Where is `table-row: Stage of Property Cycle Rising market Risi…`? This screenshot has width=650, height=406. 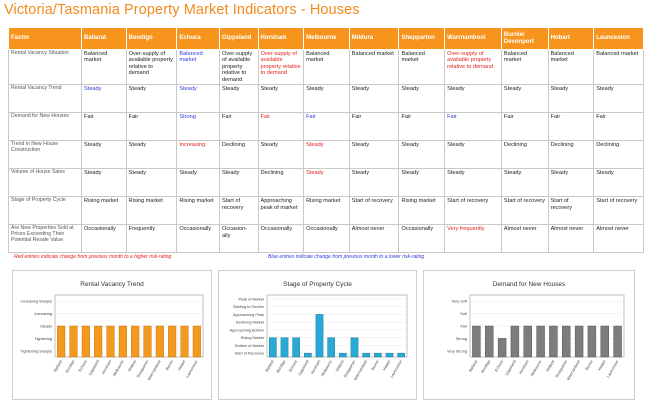
table-row: Stage of Property Cycle Rising market Risi… is located at coordinates (325, 211).